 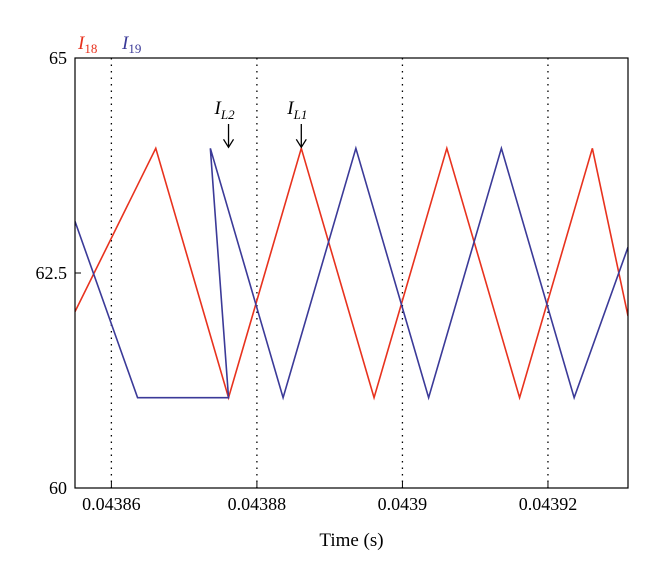 What do you see at coordinates (260, 123) in the screenshot?
I see `annotations: IL2 IL1` at bounding box center [260, 123].